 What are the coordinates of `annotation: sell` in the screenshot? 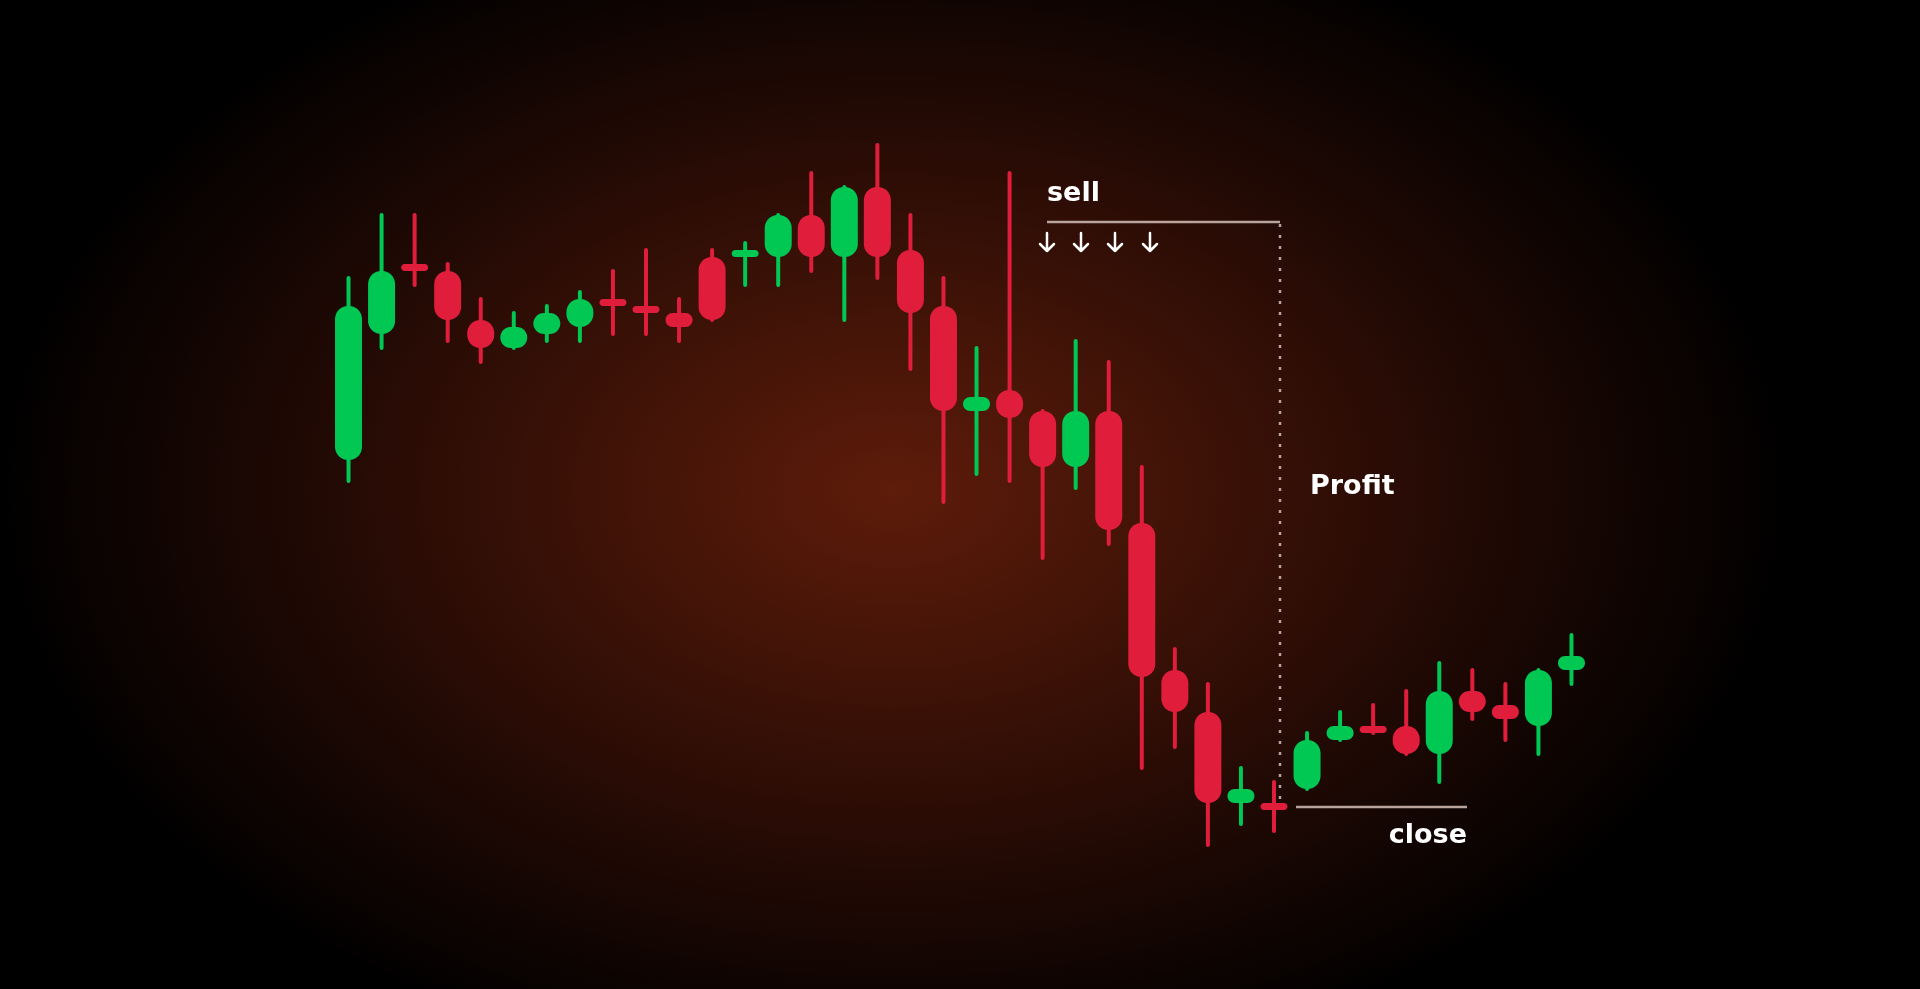 It's located at (1073, 191).